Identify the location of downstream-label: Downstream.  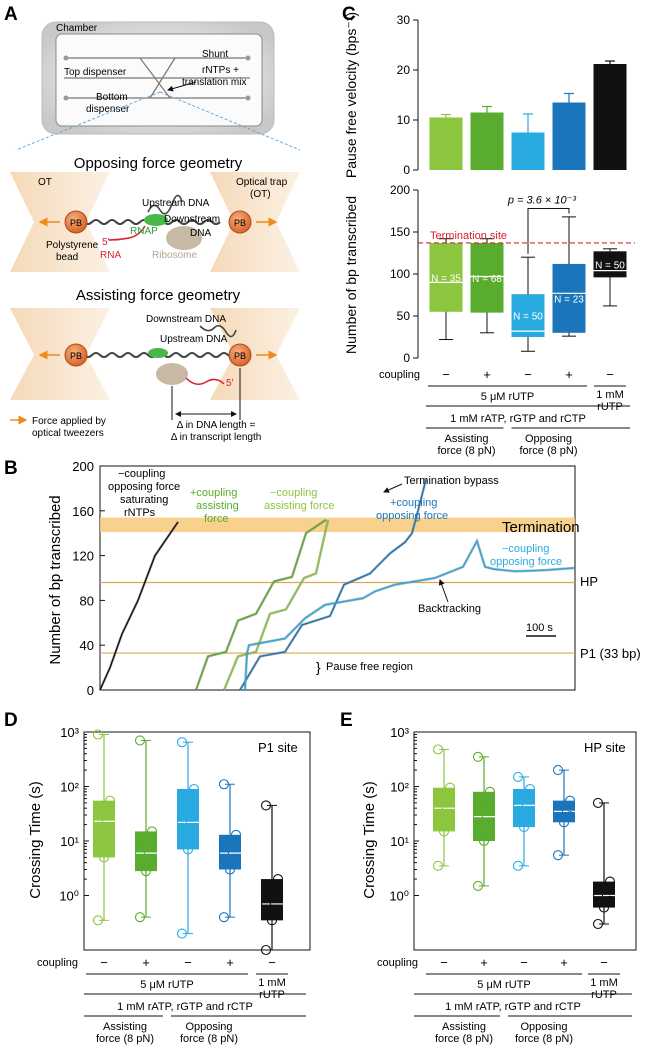
(192, 219).